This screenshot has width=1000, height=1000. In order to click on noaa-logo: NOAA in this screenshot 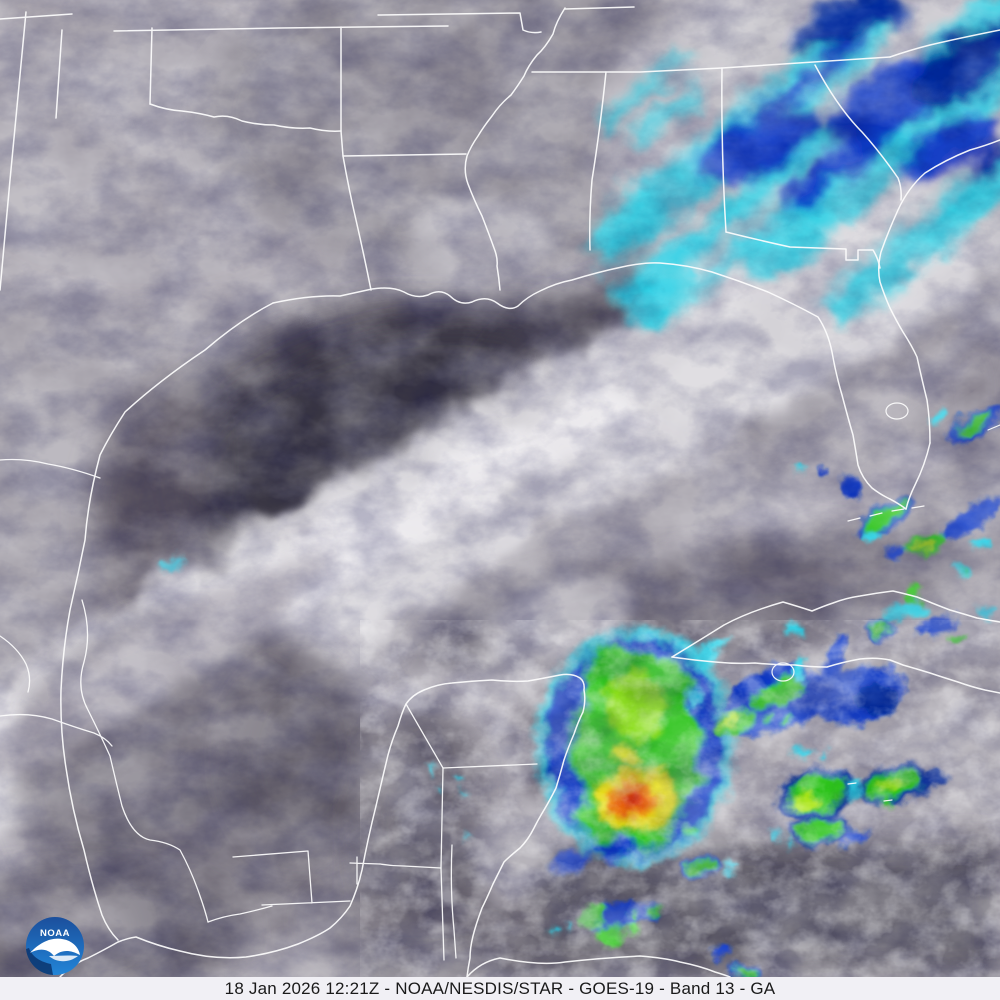, I will do `click(55, 946)`.